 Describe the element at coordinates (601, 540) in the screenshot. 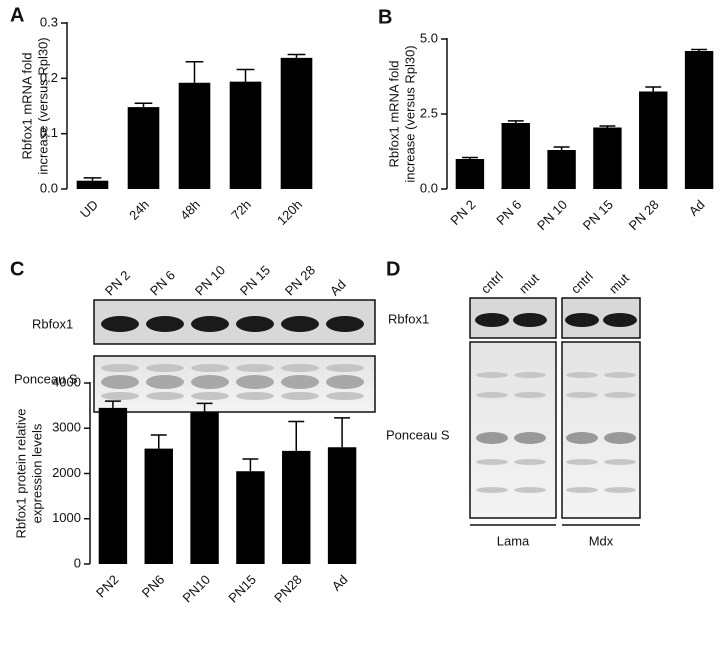

I see `group-label: Mdx` at that location.